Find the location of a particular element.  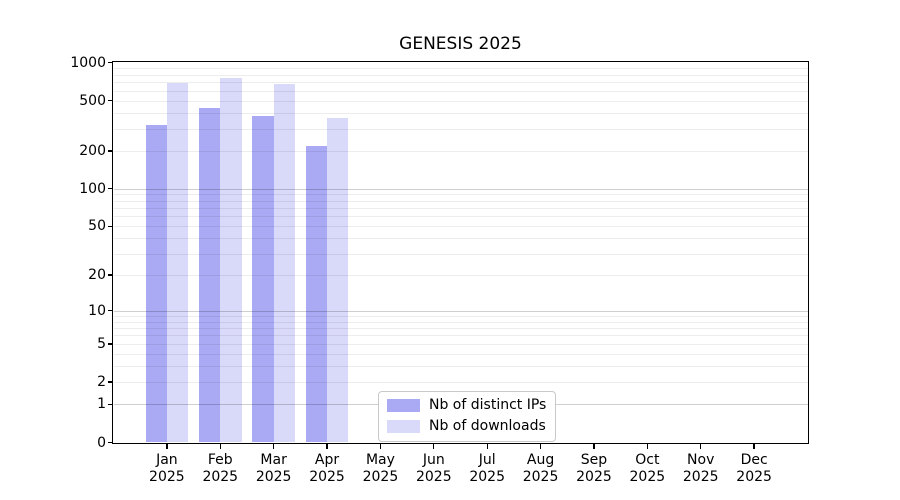

y-tick-label: 2 is located at coordinates (101, 382).